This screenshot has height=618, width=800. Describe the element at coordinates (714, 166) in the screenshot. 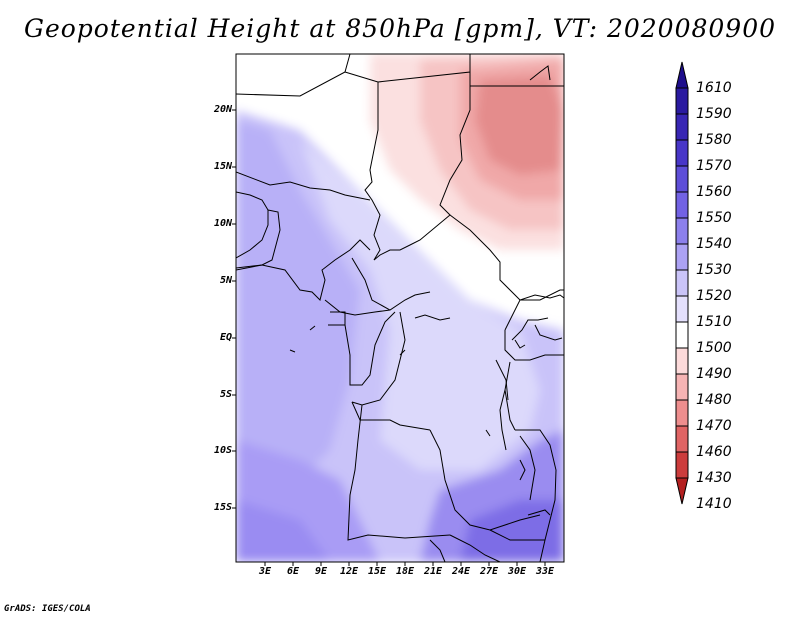

I see `colorbar-label: 1570` at that location.